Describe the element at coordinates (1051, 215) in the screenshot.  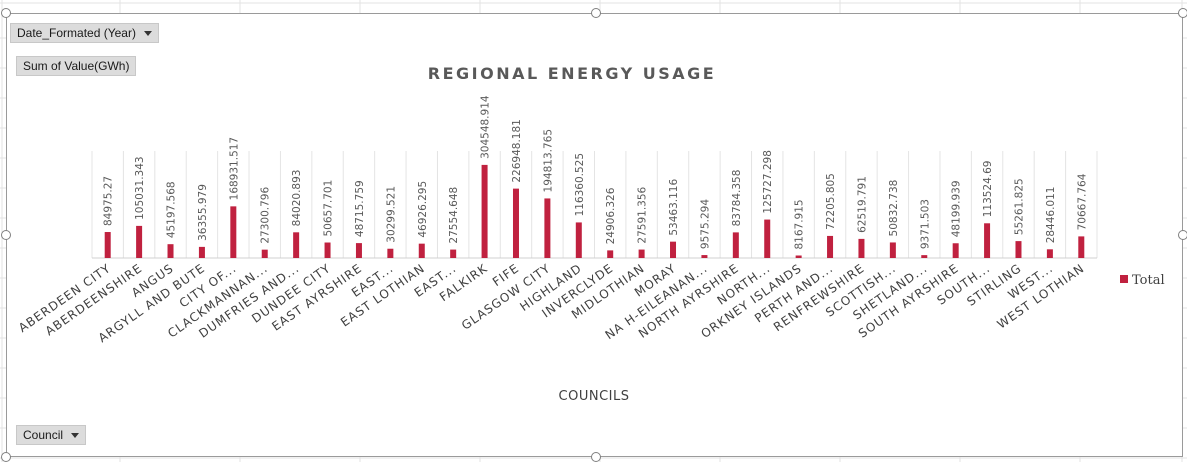
I see `data-label: 28446.011` at that location.